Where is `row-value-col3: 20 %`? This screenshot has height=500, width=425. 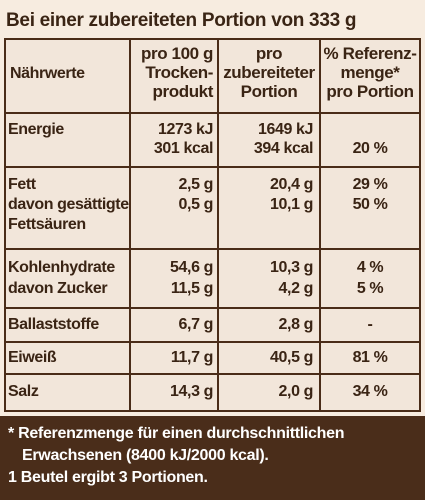 row-value-col3: 20 % is located at coordinates (370, 148).